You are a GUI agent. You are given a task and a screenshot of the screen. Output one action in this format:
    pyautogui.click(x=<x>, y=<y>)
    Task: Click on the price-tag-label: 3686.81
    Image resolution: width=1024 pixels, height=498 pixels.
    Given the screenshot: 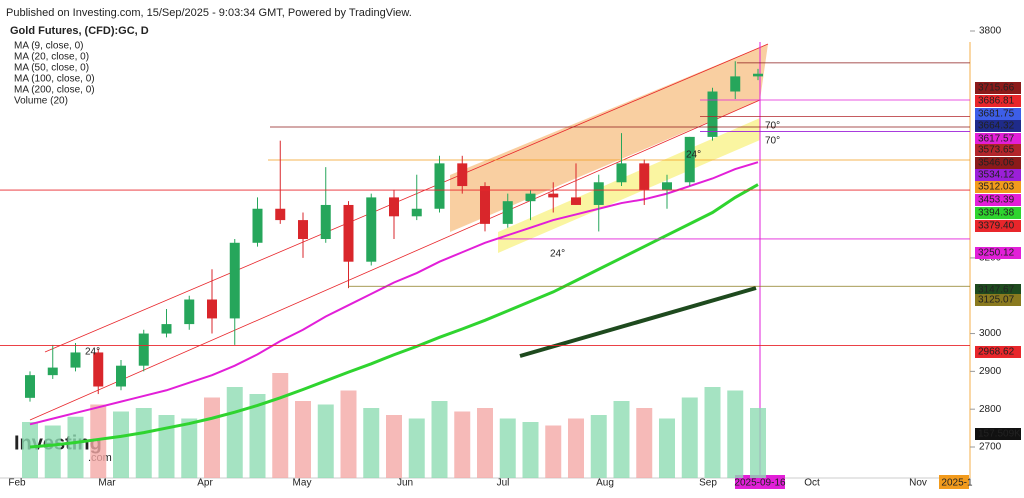 What is the action you would take?
    pyautogui.click(x=996, y=101)
    